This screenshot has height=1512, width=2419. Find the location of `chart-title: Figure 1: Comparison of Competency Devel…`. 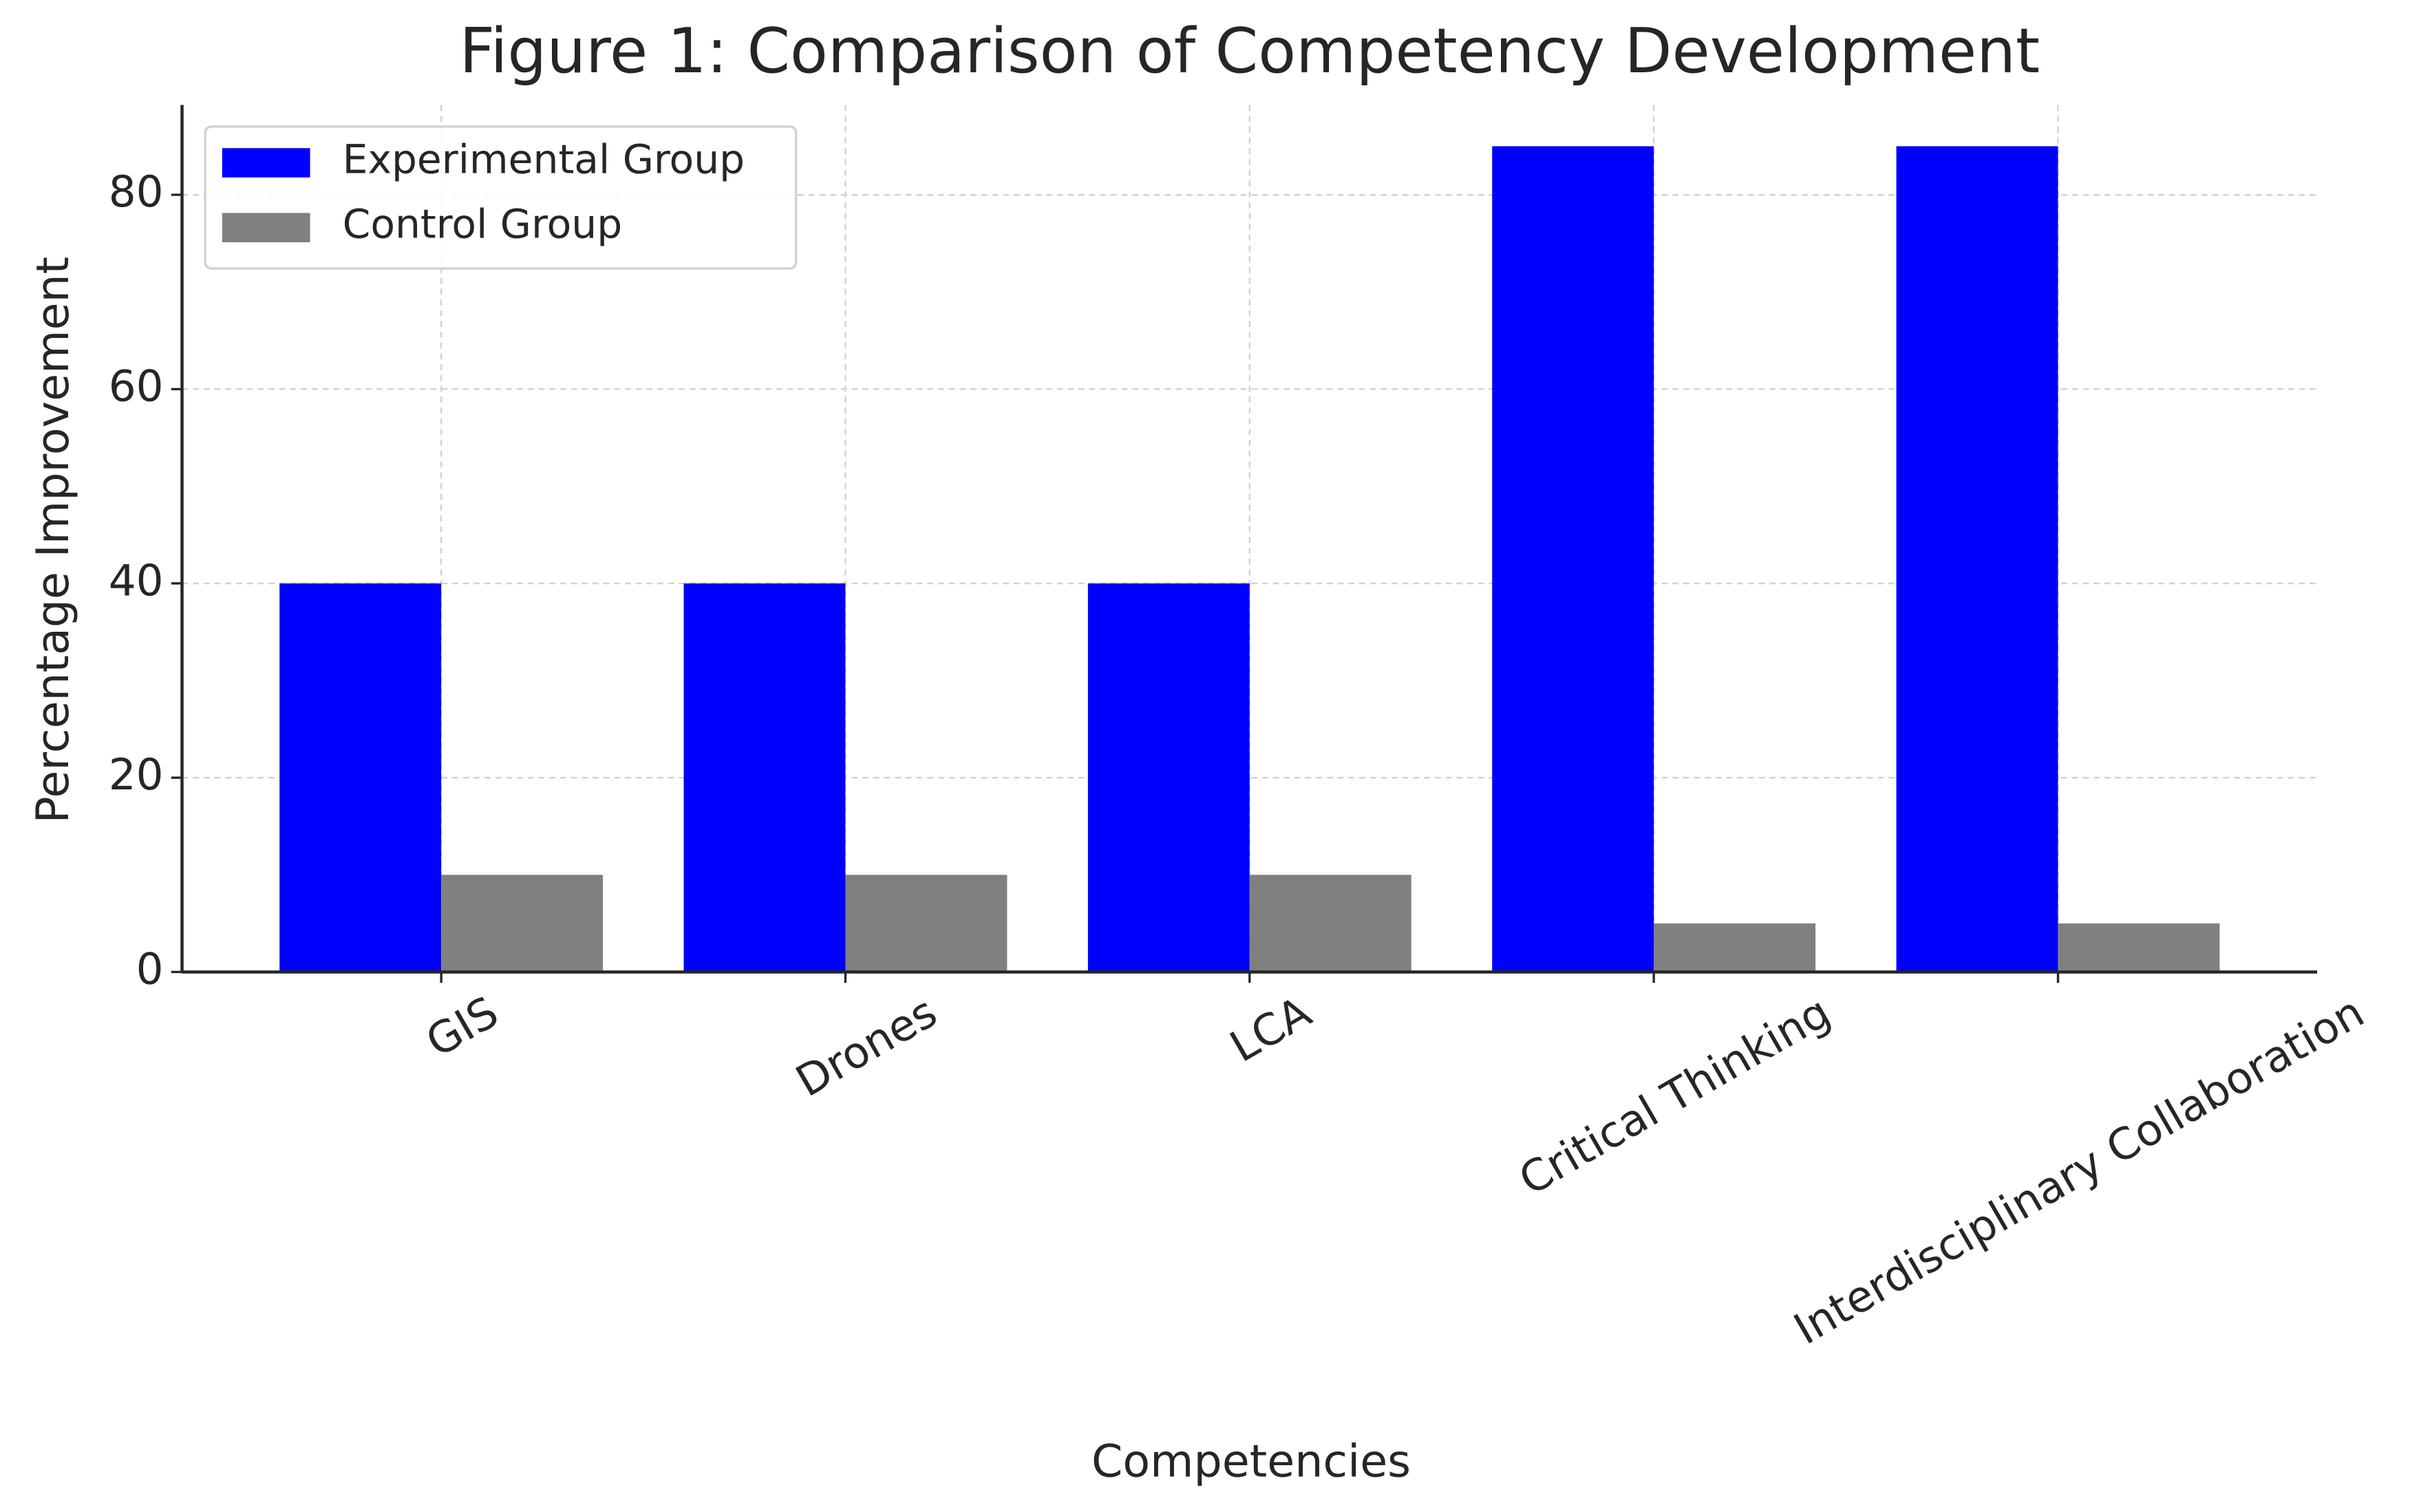

chart-title: Figure 1: Comparison of Competency Devel… is located at coordinates (1249, 51).